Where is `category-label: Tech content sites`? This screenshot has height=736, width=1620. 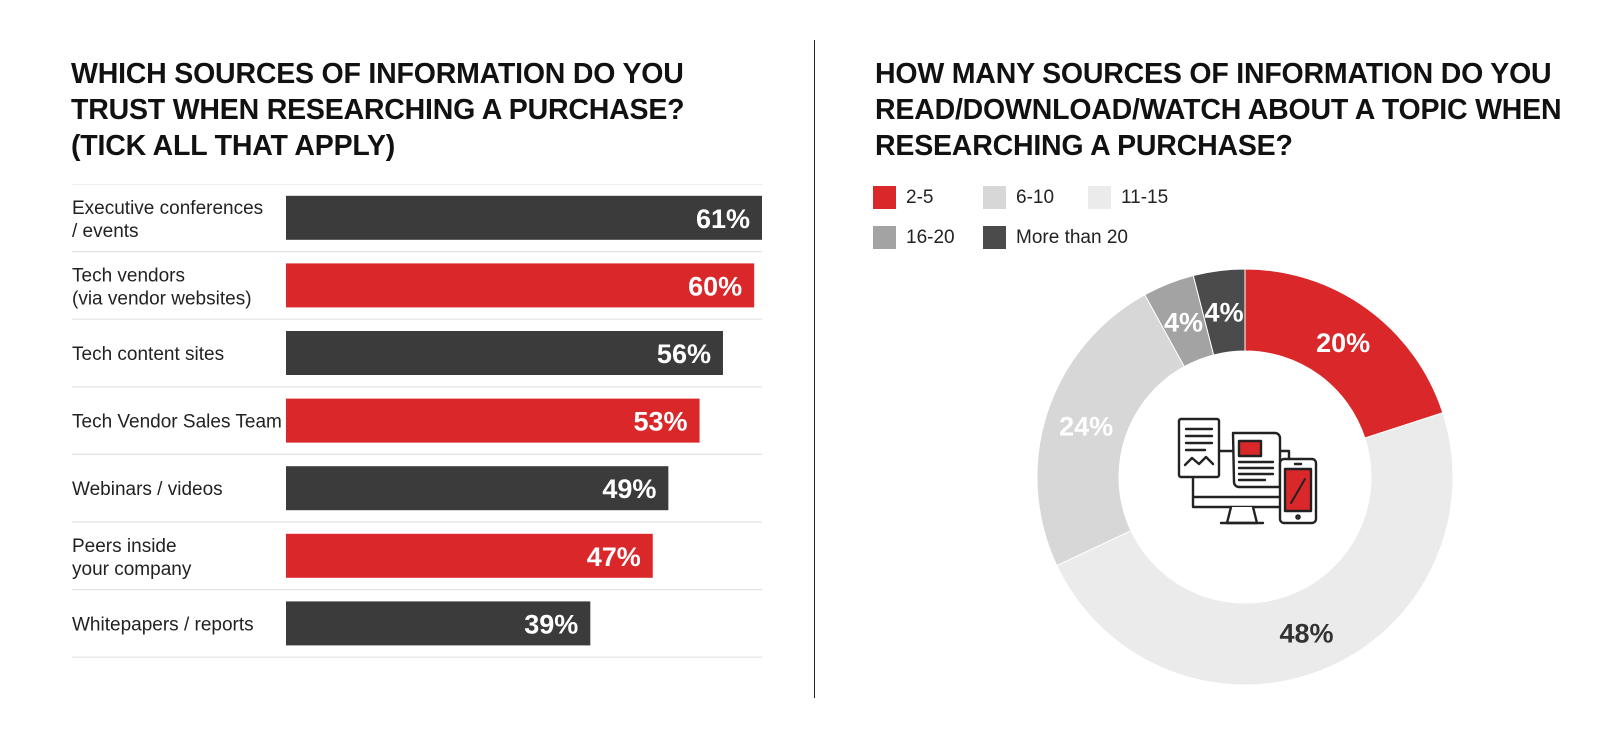
category-label: Tech content sites is located at coordinates (148, 354).